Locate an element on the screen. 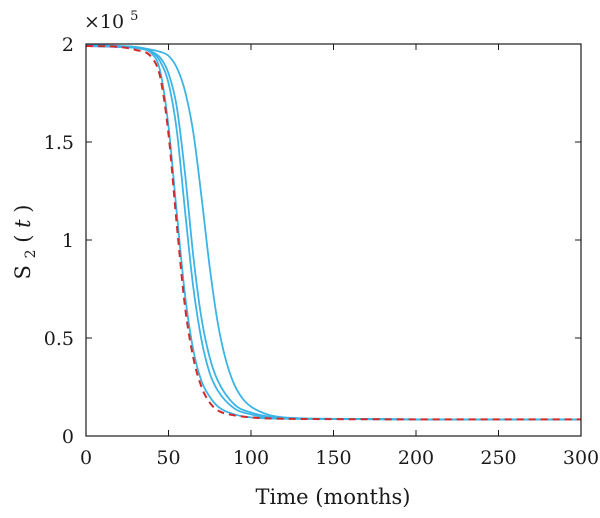  x-tick-label: 50 is located at coordinates (168, 458).